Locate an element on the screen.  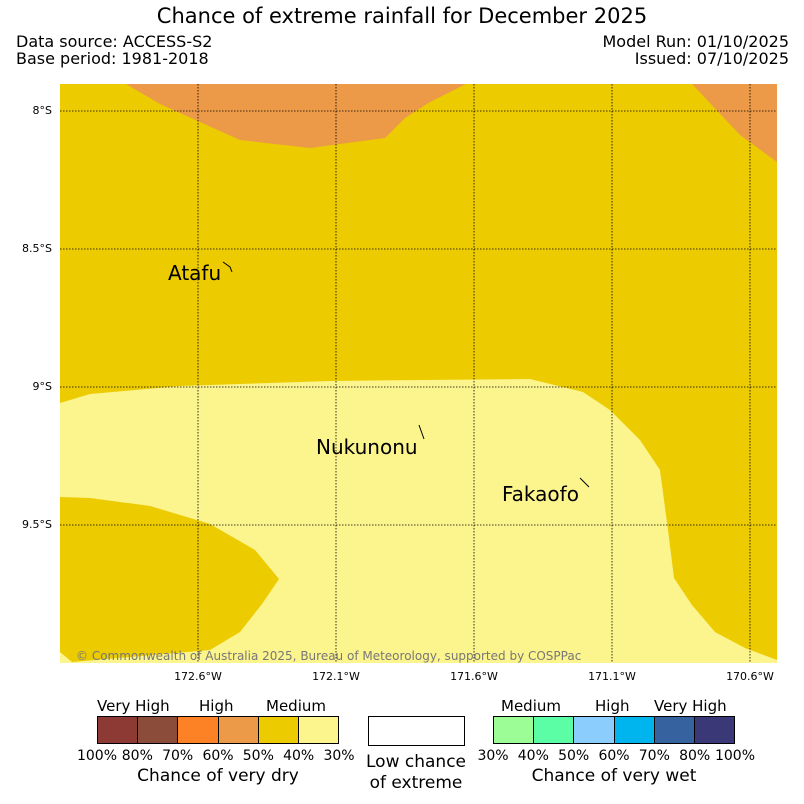
dry-percentage-label: 70% is located at coordinates (178, 756).